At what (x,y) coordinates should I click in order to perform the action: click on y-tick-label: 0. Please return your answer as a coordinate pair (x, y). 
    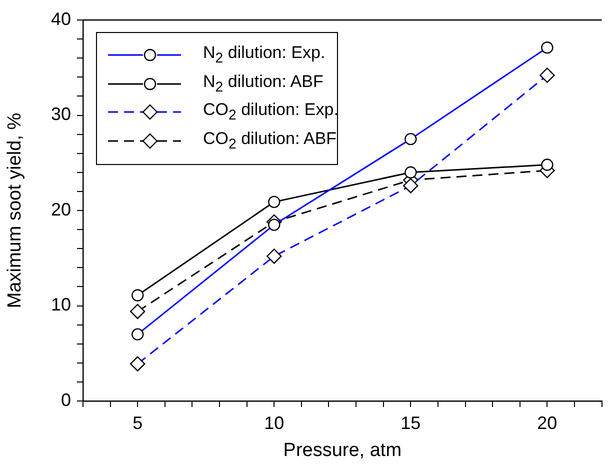
    Looking at the image, I should click on (65, 400).